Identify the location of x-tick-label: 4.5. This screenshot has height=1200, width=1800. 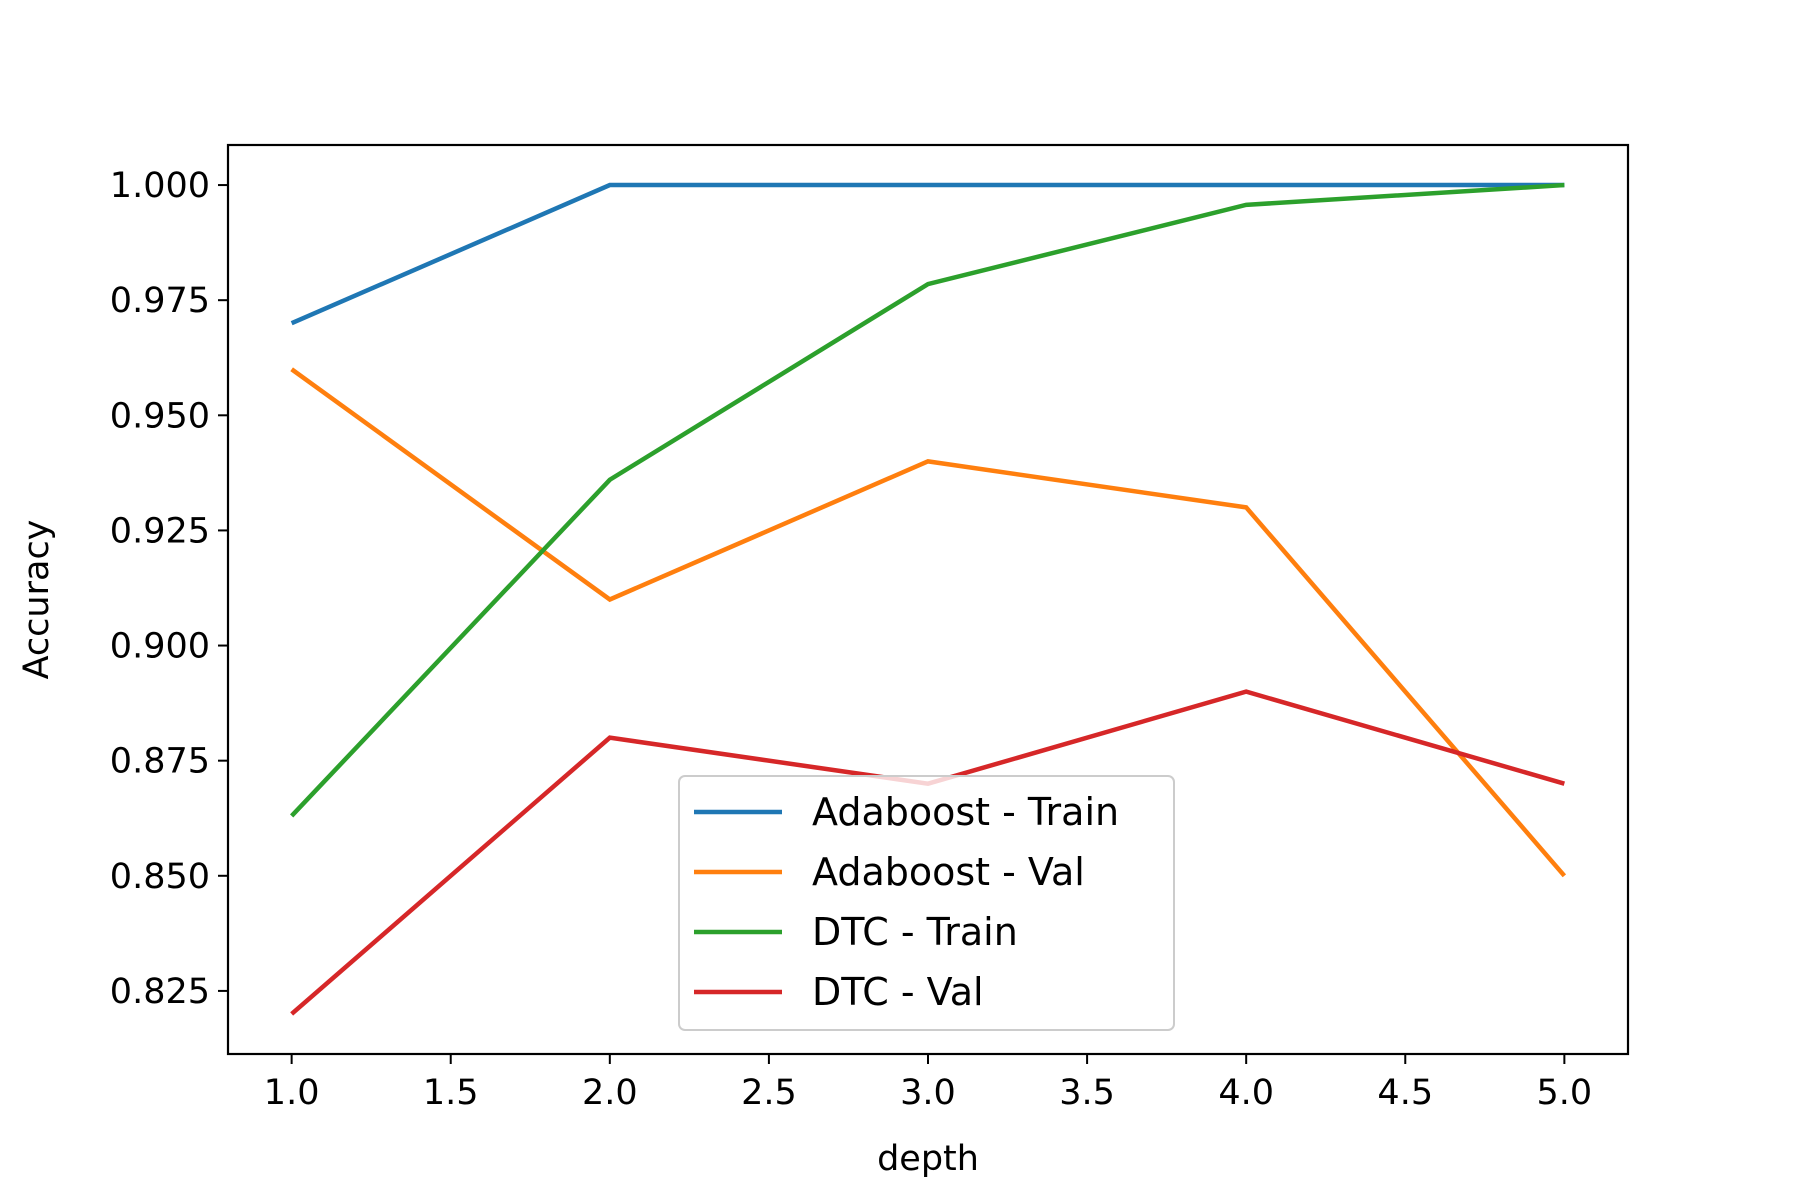
(1405, 1093).